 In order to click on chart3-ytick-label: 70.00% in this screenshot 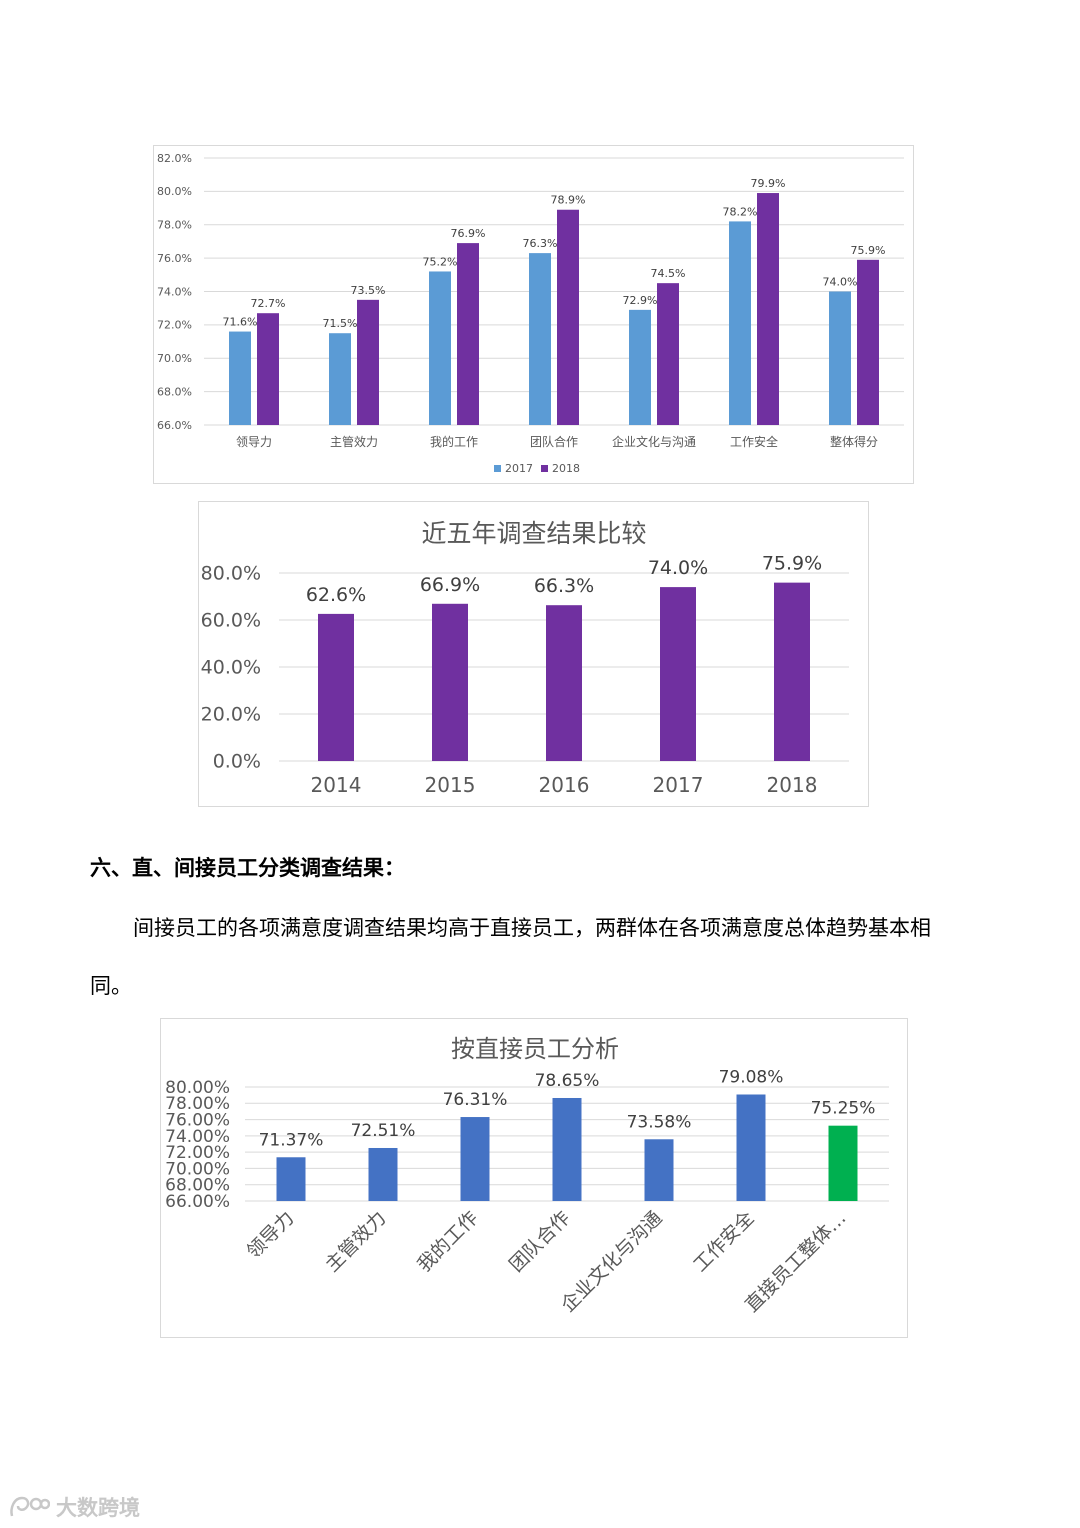, I will do `click(197, 1169)`.